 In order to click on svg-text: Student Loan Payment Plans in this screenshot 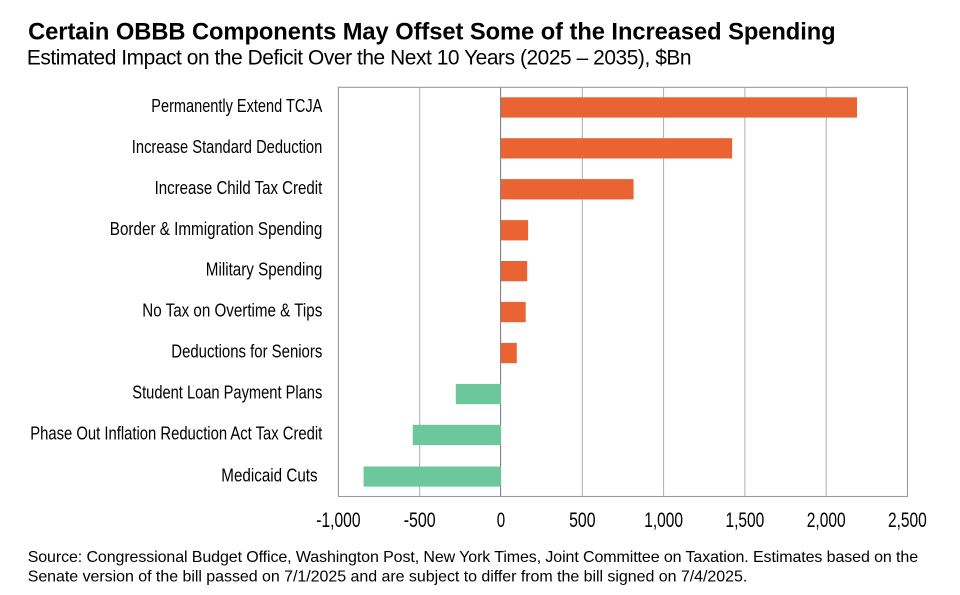, I will do `click(227, 393)`.